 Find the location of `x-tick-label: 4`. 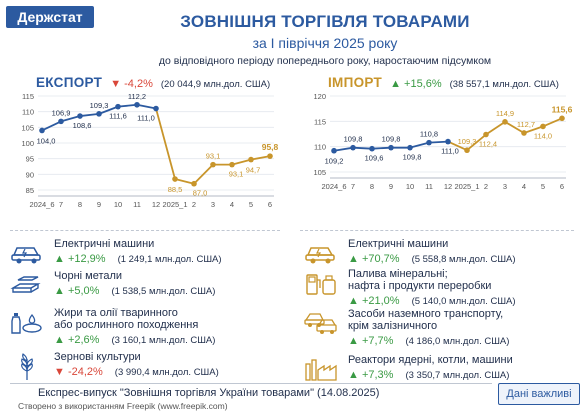

x-tick-label: 4 is located at coordinates (524, 186).